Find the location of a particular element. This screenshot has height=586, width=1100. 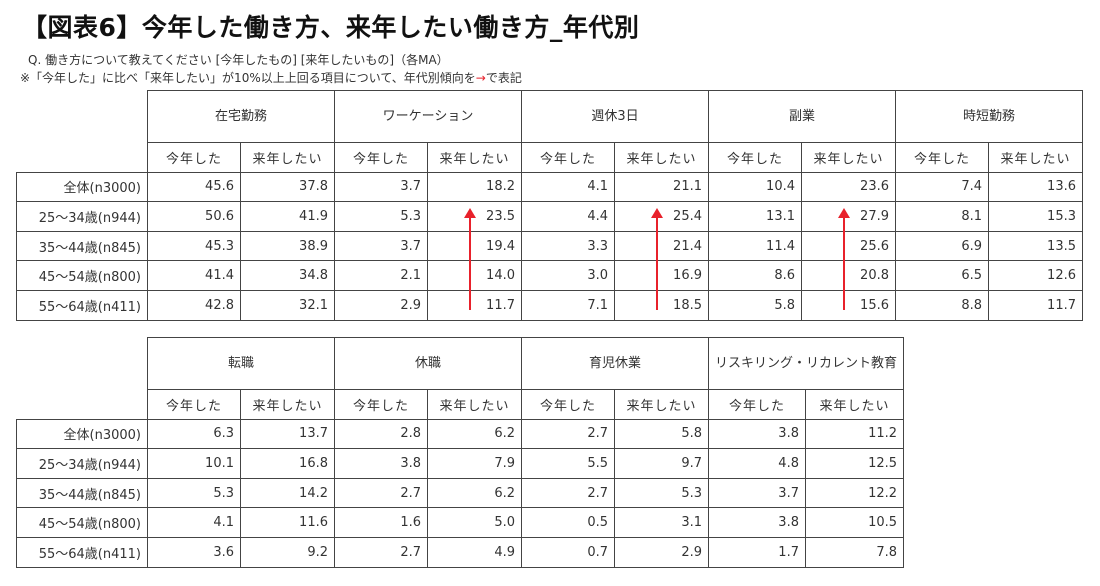

cell-this-year: 6.9 is located at coordinates (942, 246).